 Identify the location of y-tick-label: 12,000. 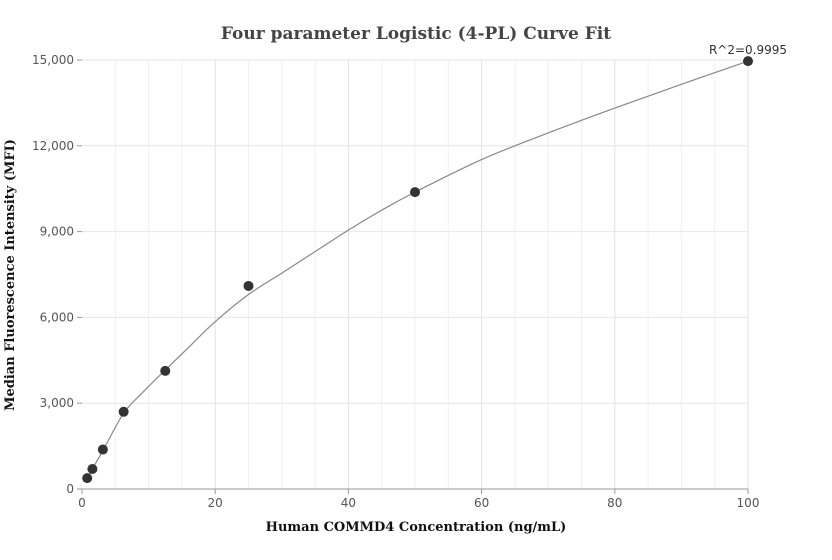
(53, 146).